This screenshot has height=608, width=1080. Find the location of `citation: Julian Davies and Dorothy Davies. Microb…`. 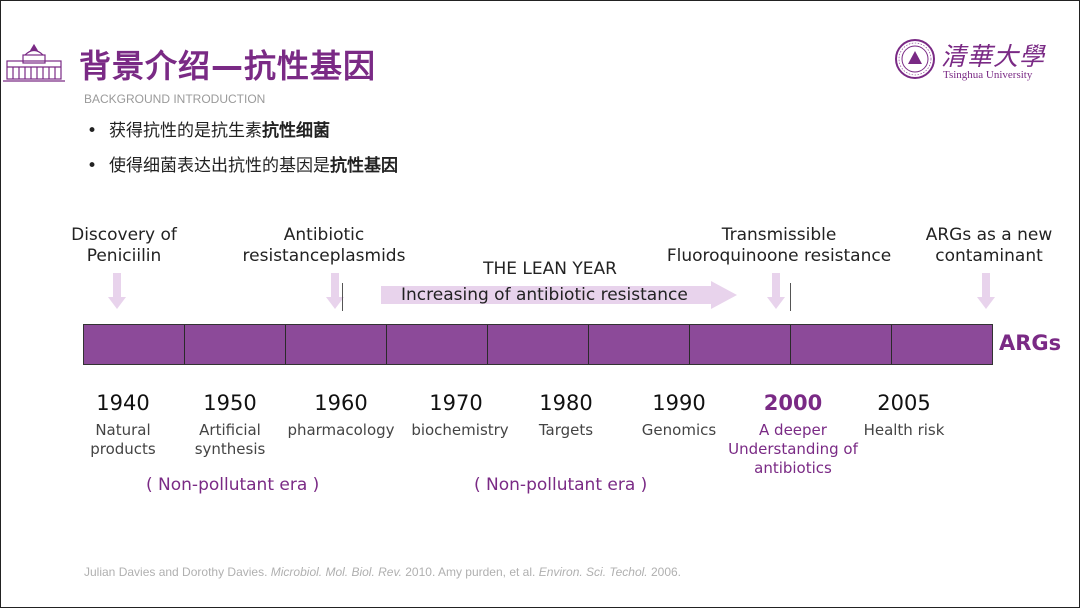

citation: Julian Davies and Dorothy Davies. Microb… is located at coordinates (383, 572).